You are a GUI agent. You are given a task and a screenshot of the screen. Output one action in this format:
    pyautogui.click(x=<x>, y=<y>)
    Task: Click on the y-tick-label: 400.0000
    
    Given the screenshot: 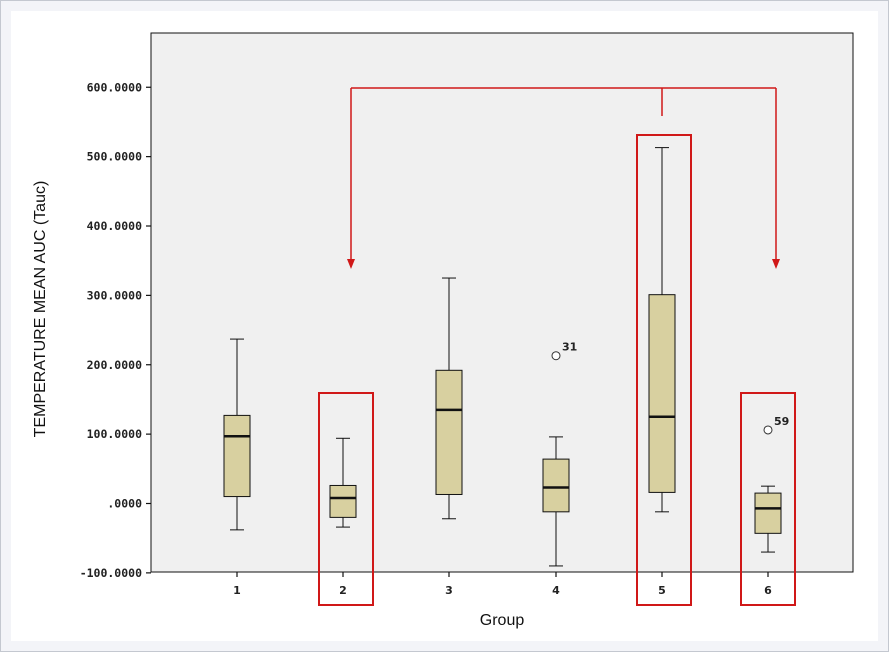 What is the action you would take?
    pyautogui.click(x=114, y=226)
    